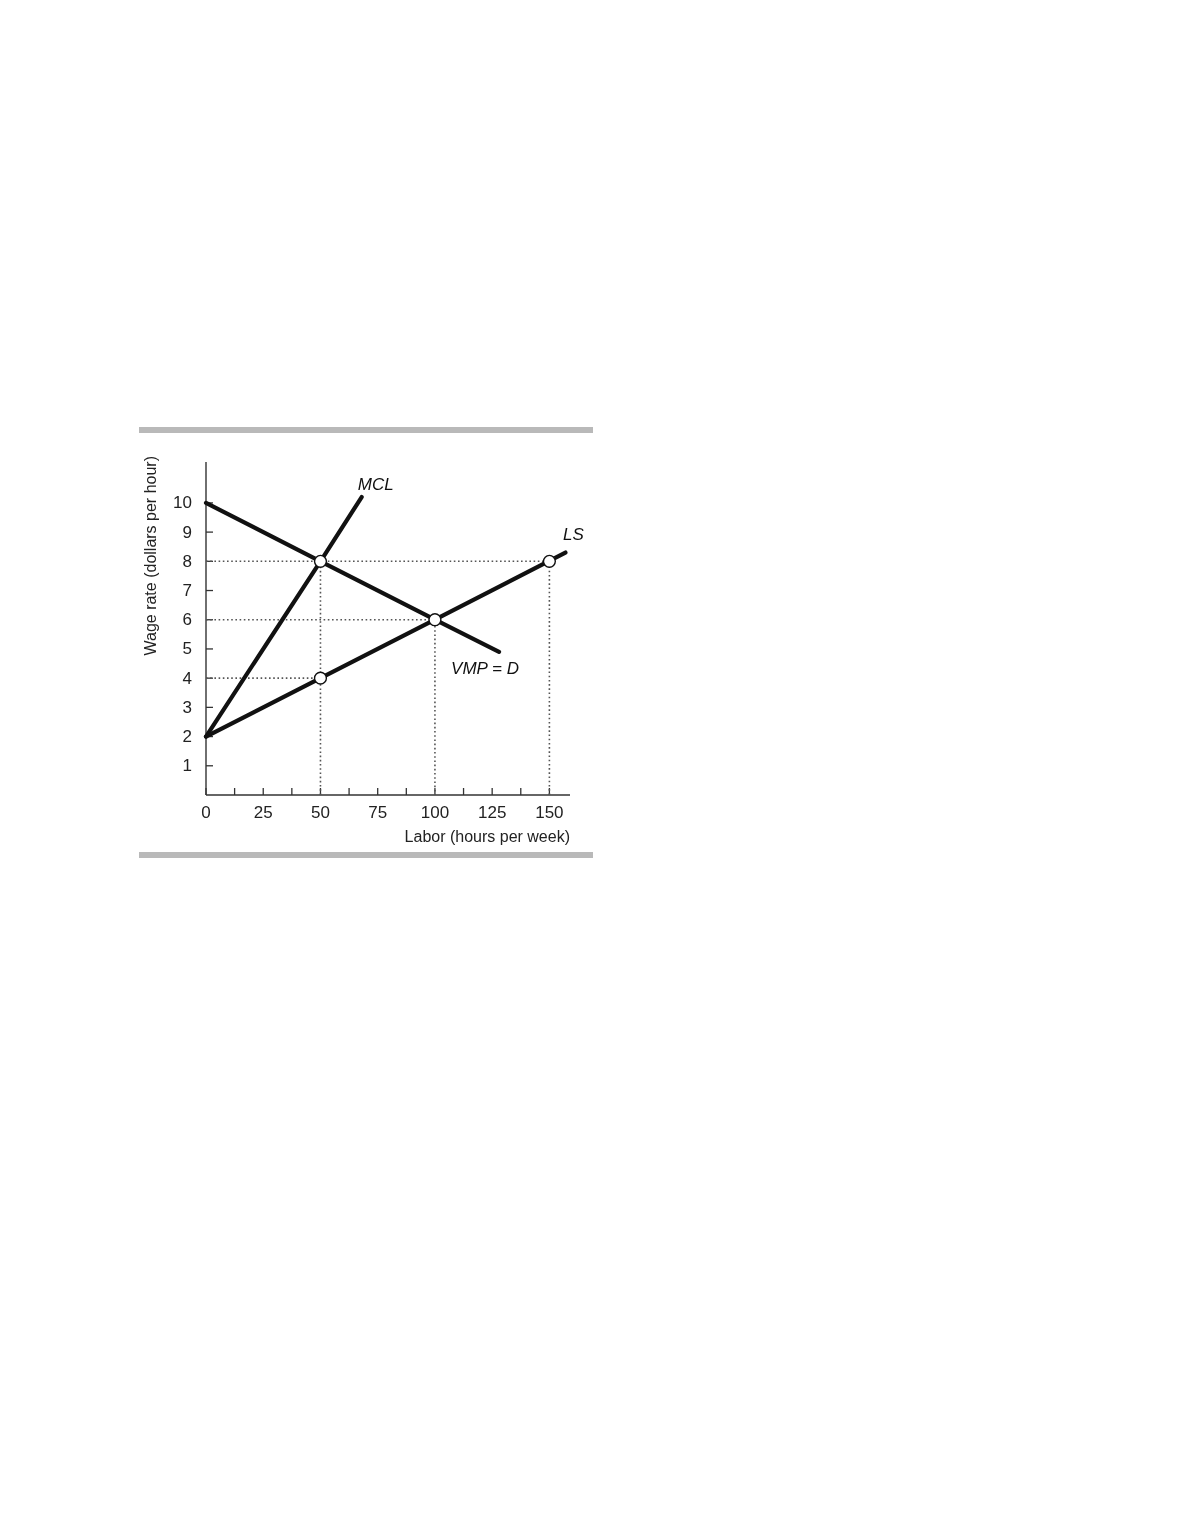 The width and height of the screenshot is (1180, 1527). What do you see at coordinates (187, 737) in the screenshot?
I see `y-tick-label: 2` at bounding box center [187, 737].